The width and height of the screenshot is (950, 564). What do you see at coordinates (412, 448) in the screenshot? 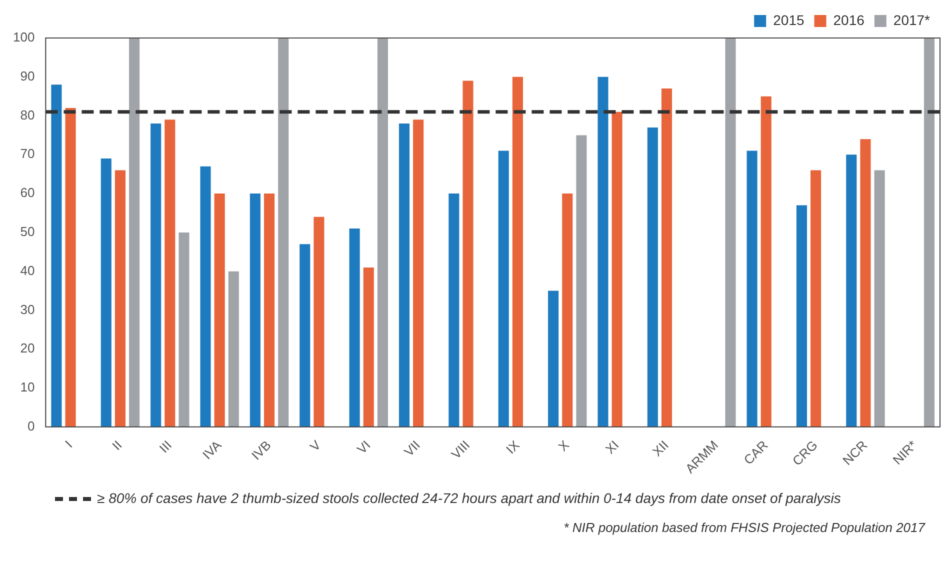
I see `x-tick-label: VII` at bounding box center [412, 448].